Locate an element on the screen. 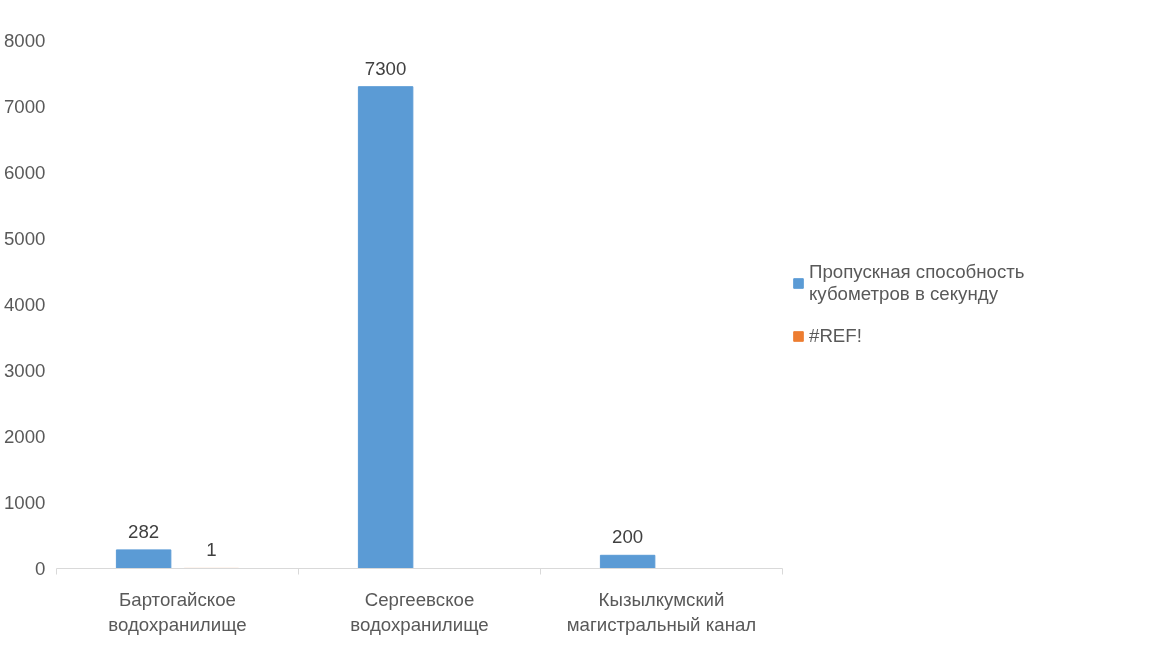 The width and height of the screenshot is (1155, 652). y-tick-label: 1000 is located at coordinates (25, 502).